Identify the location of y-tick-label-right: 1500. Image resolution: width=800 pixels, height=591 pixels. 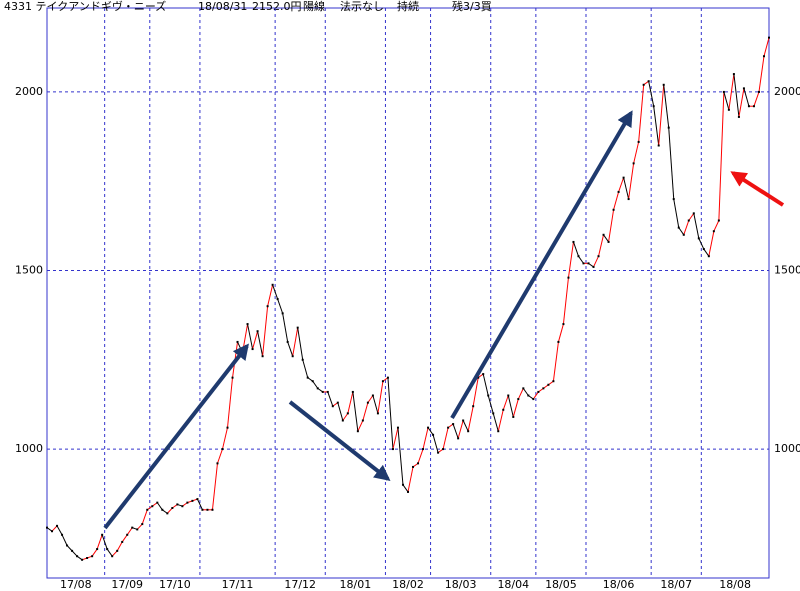
(787, 270).